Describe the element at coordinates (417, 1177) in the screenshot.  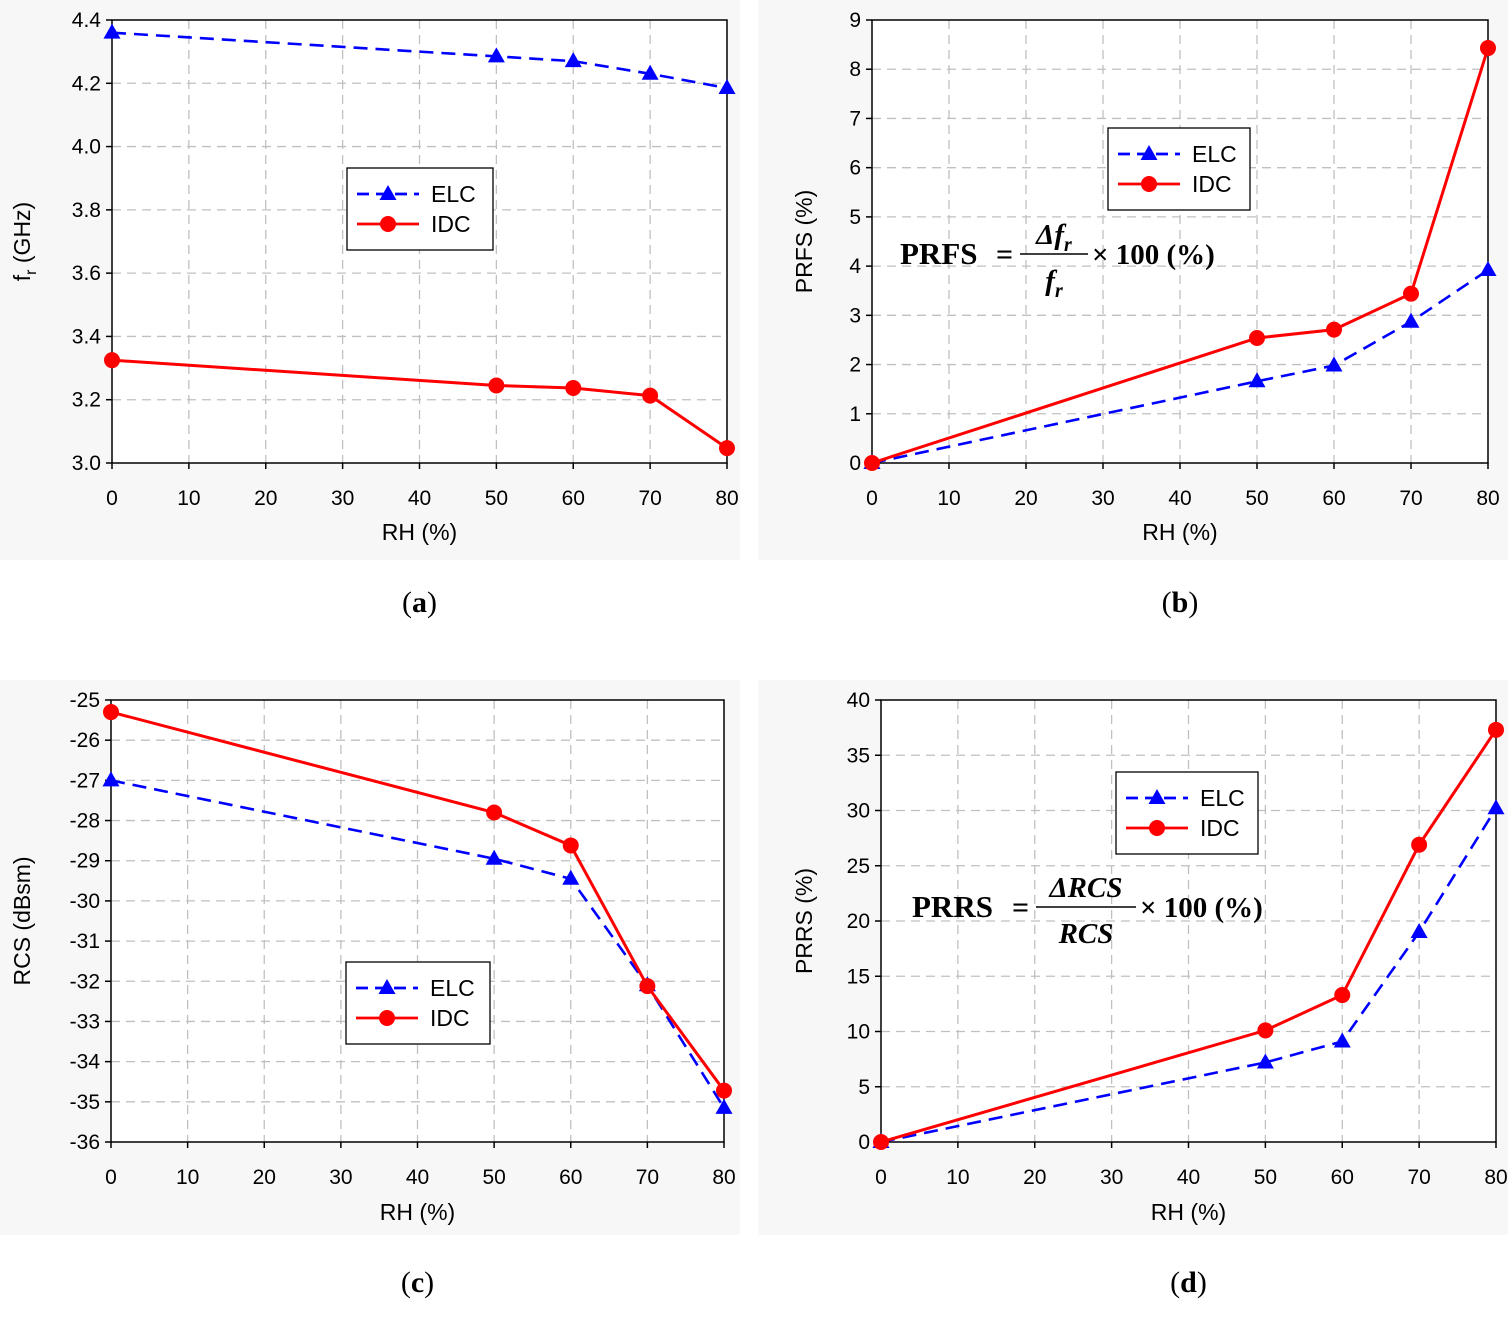
I see `x-tick-label: 40` at that location.